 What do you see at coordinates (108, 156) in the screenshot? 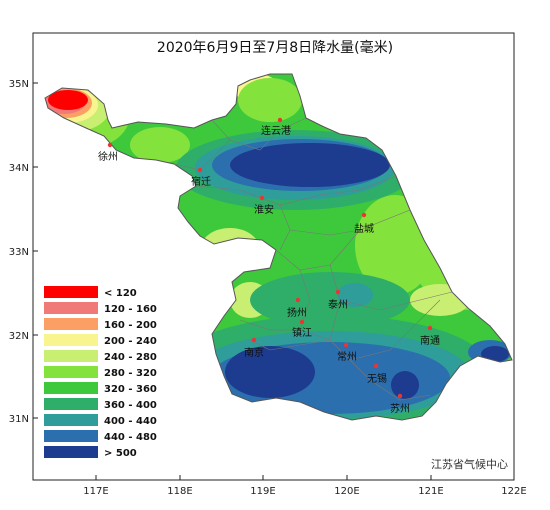
I see `city-label: 徐州` at bounding box center [108, 156].